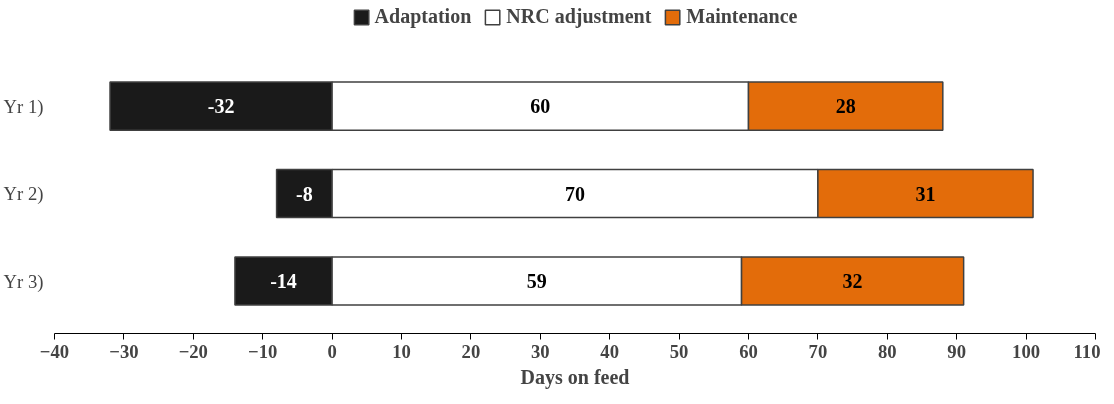  I want to click on data-label: 70, so click(575, 193).